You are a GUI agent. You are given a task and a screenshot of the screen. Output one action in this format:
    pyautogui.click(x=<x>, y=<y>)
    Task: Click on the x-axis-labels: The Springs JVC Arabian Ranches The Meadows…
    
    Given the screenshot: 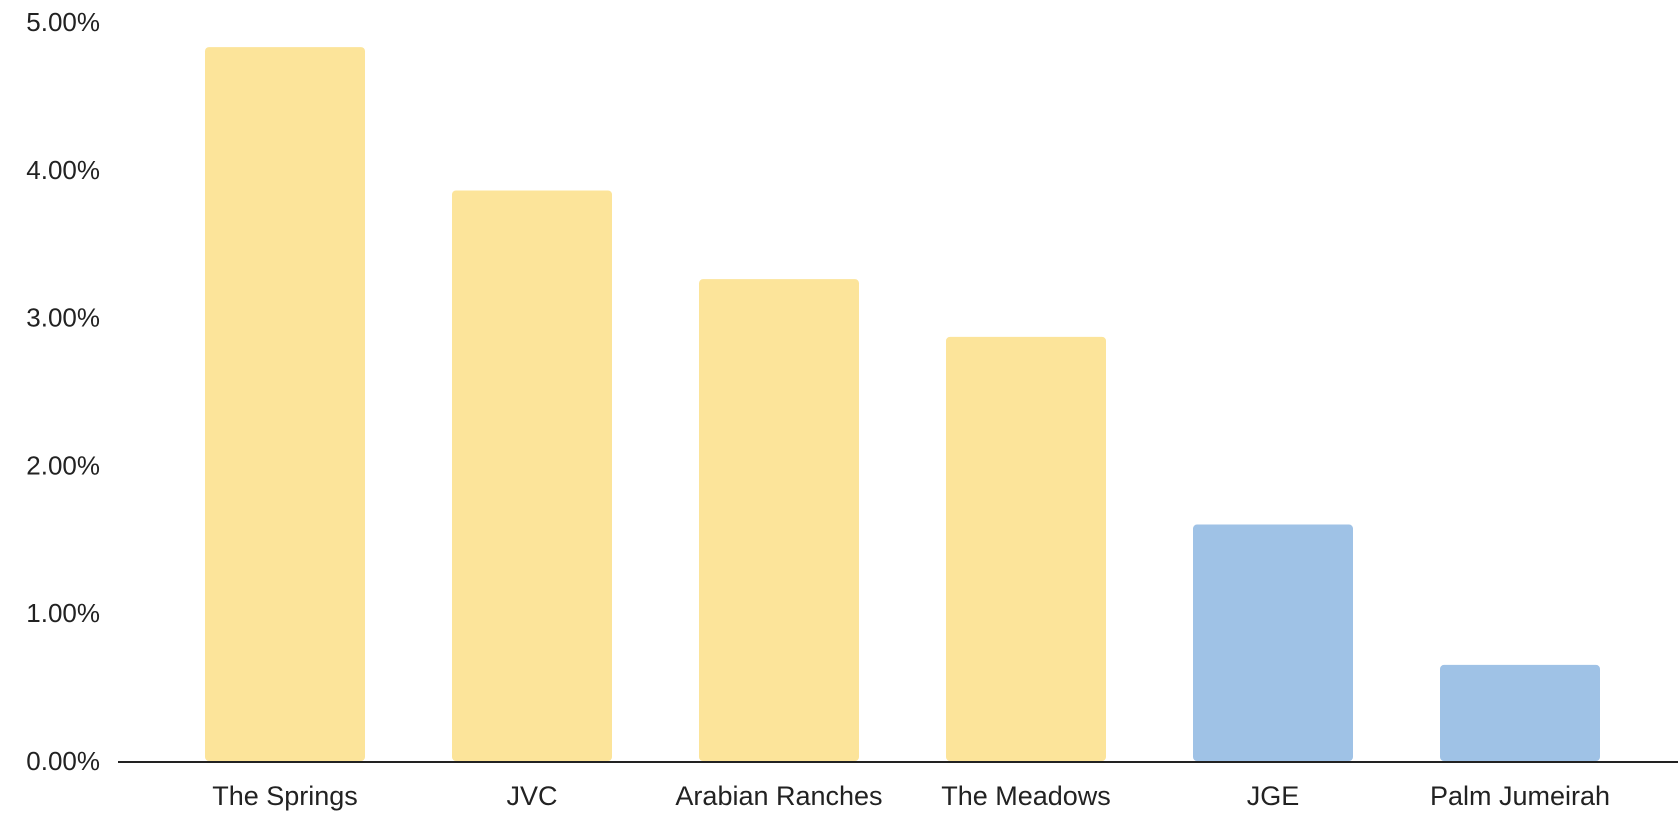 What is the action you would take?
    pyautogui.click(x=911, y=796)
    